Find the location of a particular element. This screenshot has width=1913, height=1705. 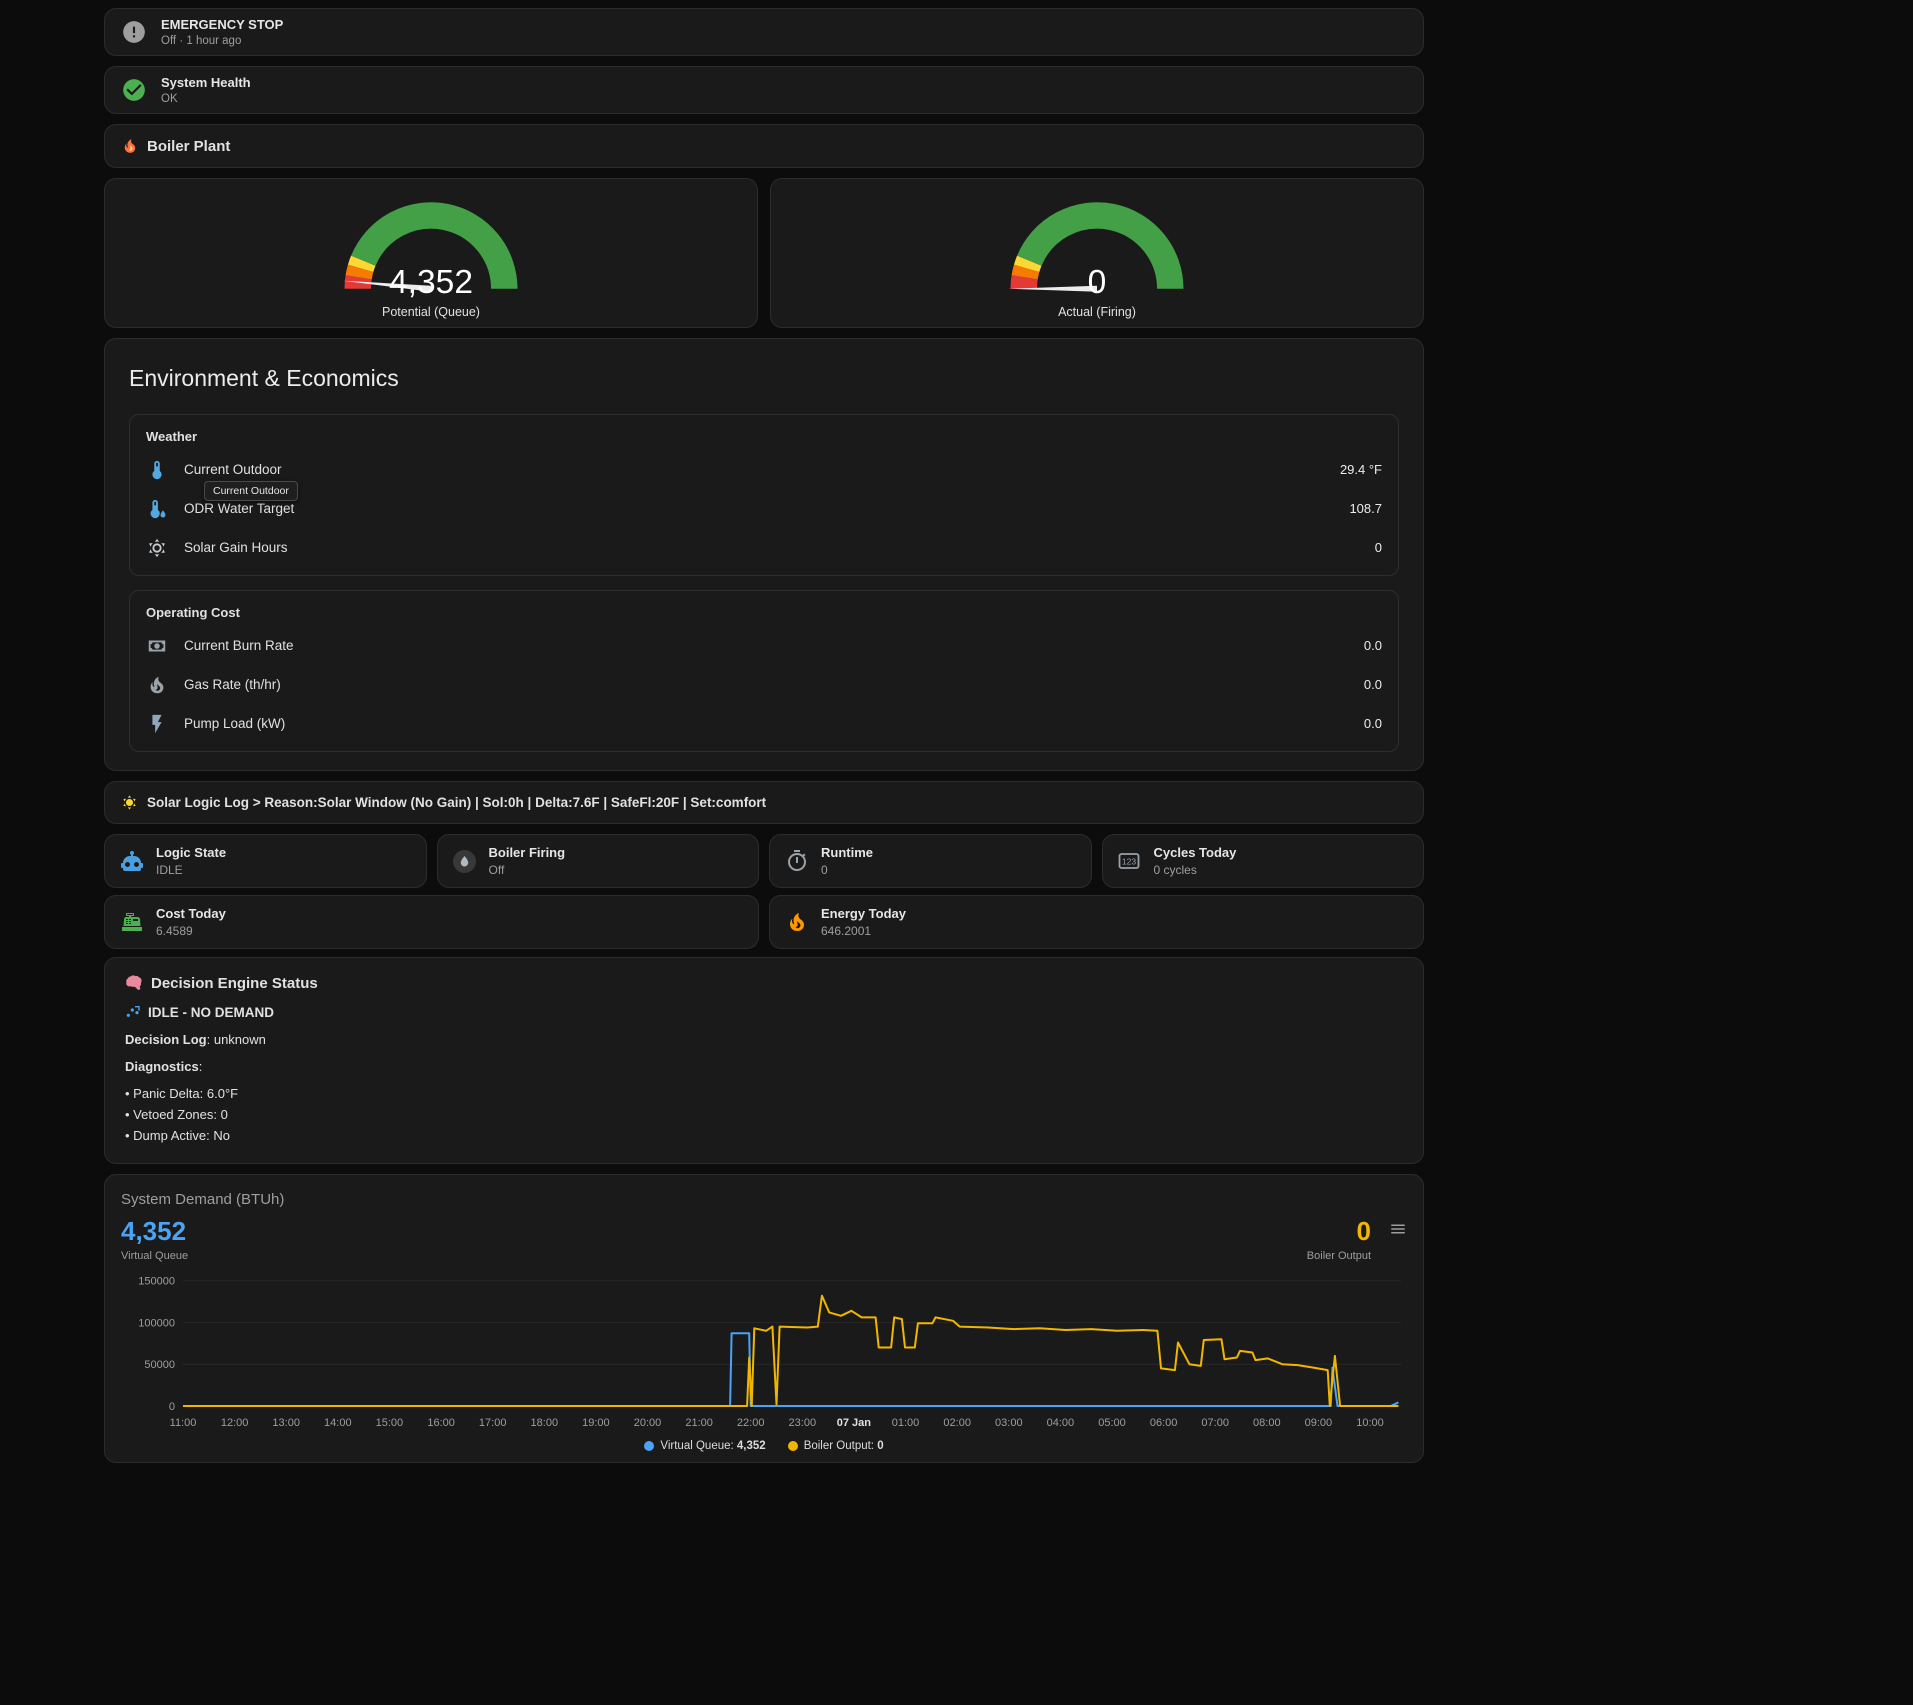

operating-cost-header: Operating Cost is located at coordinates (193, 612).